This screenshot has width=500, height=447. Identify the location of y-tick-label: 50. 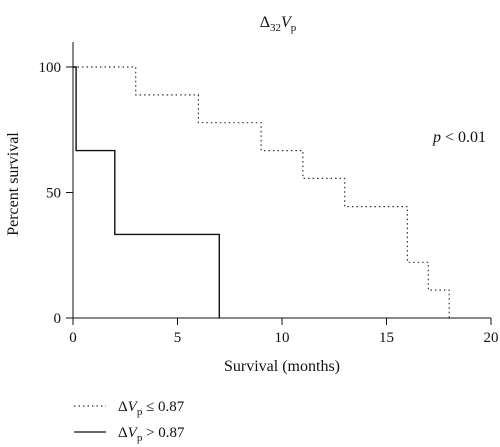
(53, 194).